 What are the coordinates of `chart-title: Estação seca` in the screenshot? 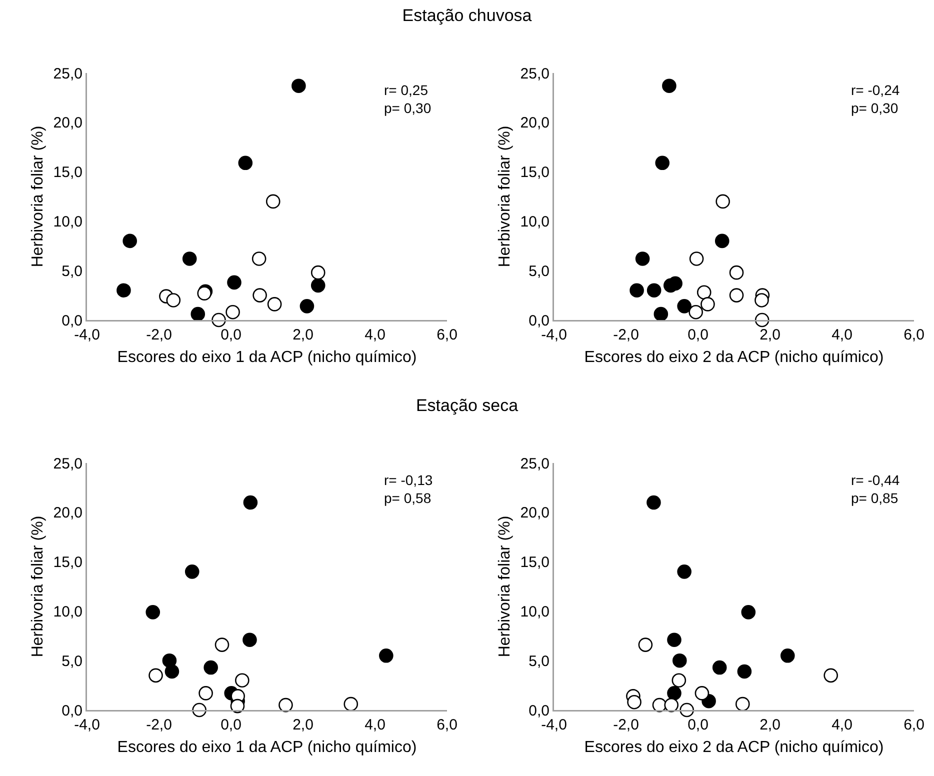 It's located at (467, 406).